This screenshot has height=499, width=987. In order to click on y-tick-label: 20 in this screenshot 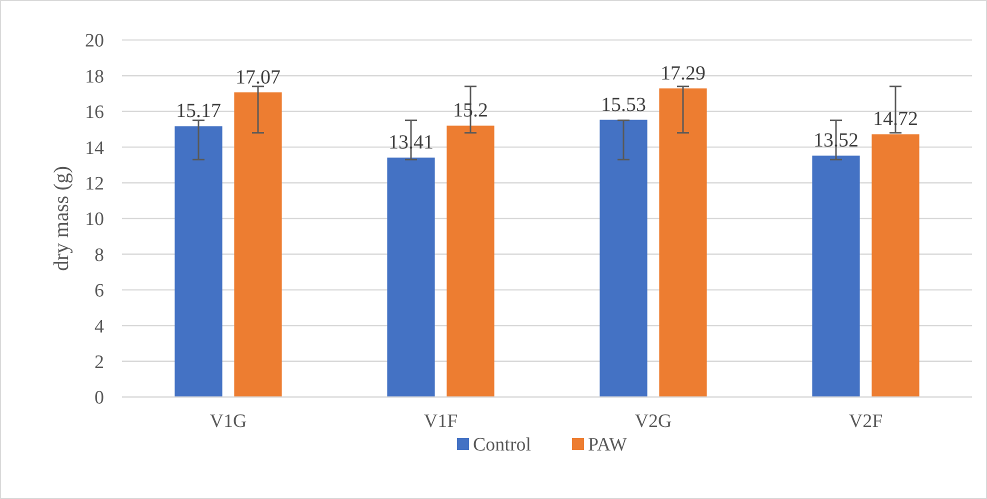, I will do `click(94, 41)`.